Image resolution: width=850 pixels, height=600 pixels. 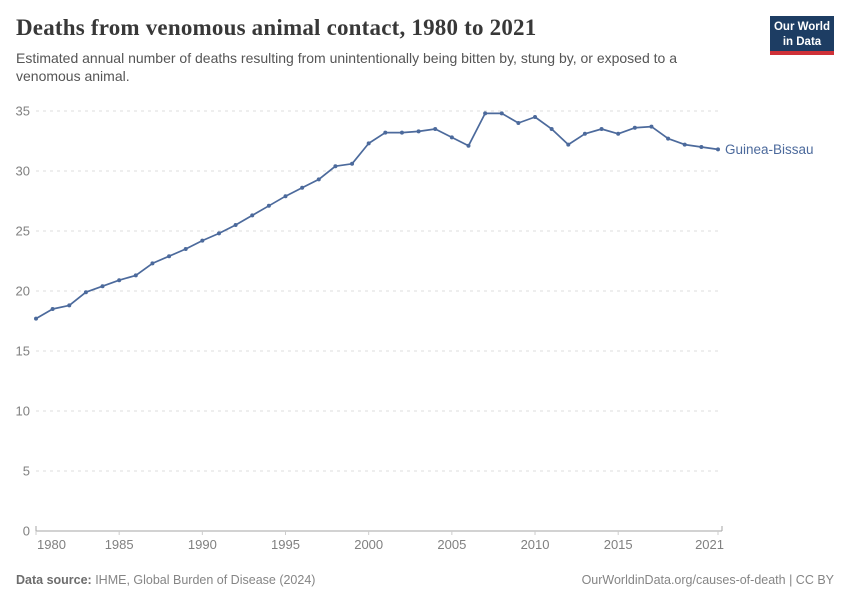 What do you see at coordinates (23, 231) in the screenshot?
I see `y-tick-label: 25` at bounding box center [23, 231].